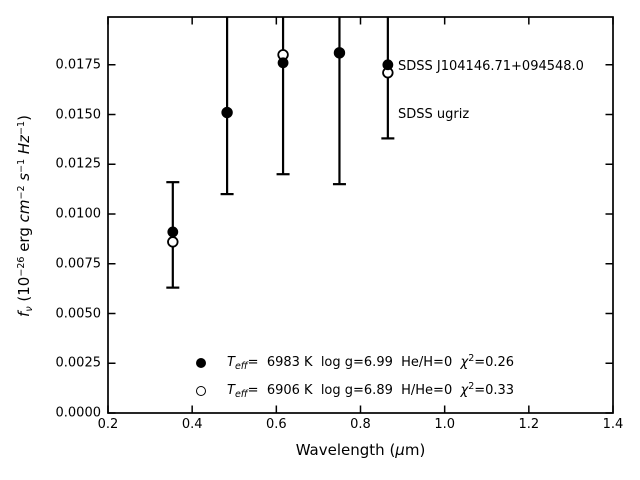  What do you see at coordinates (471, 386) in the screenshot?
I see `legend-entry-model-2-part: 2` at bounding box center [471, 386].